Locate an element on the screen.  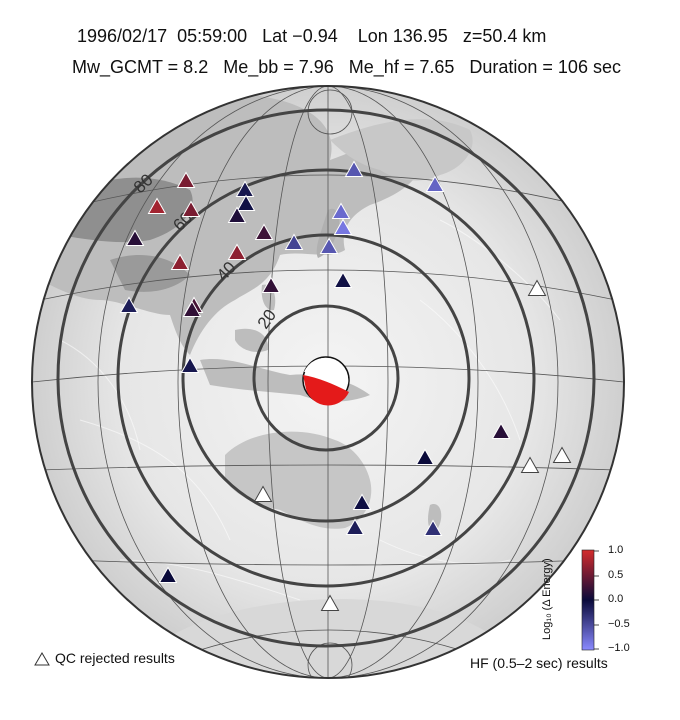
colorbar-tick-neg0.5: −0.5 is located at coordinates (619, 624).